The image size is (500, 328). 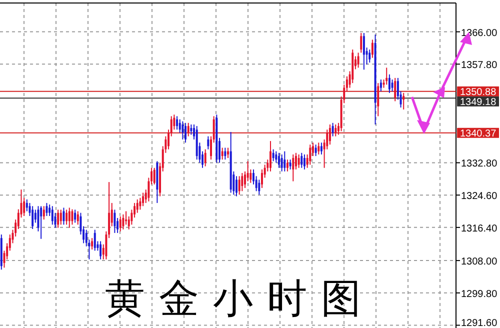 What do you see at coordinates (478, 134) in the screenshot?
I see `ref-line-label: 1340.37` at bounding box center [478, 134].